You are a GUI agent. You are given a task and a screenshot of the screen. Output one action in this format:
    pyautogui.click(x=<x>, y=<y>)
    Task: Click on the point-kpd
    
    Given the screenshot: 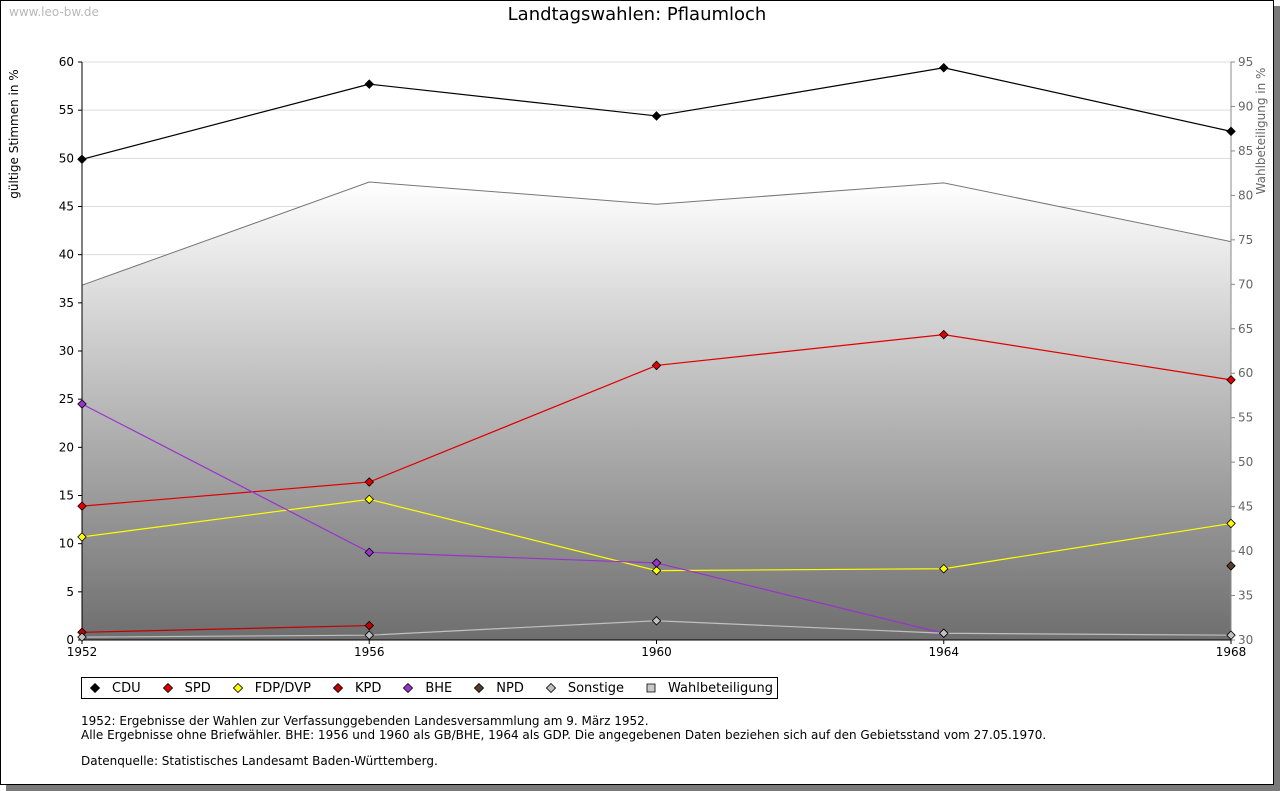 What is the action you would take?
    pyautogui.click(x=369, y=625)
    